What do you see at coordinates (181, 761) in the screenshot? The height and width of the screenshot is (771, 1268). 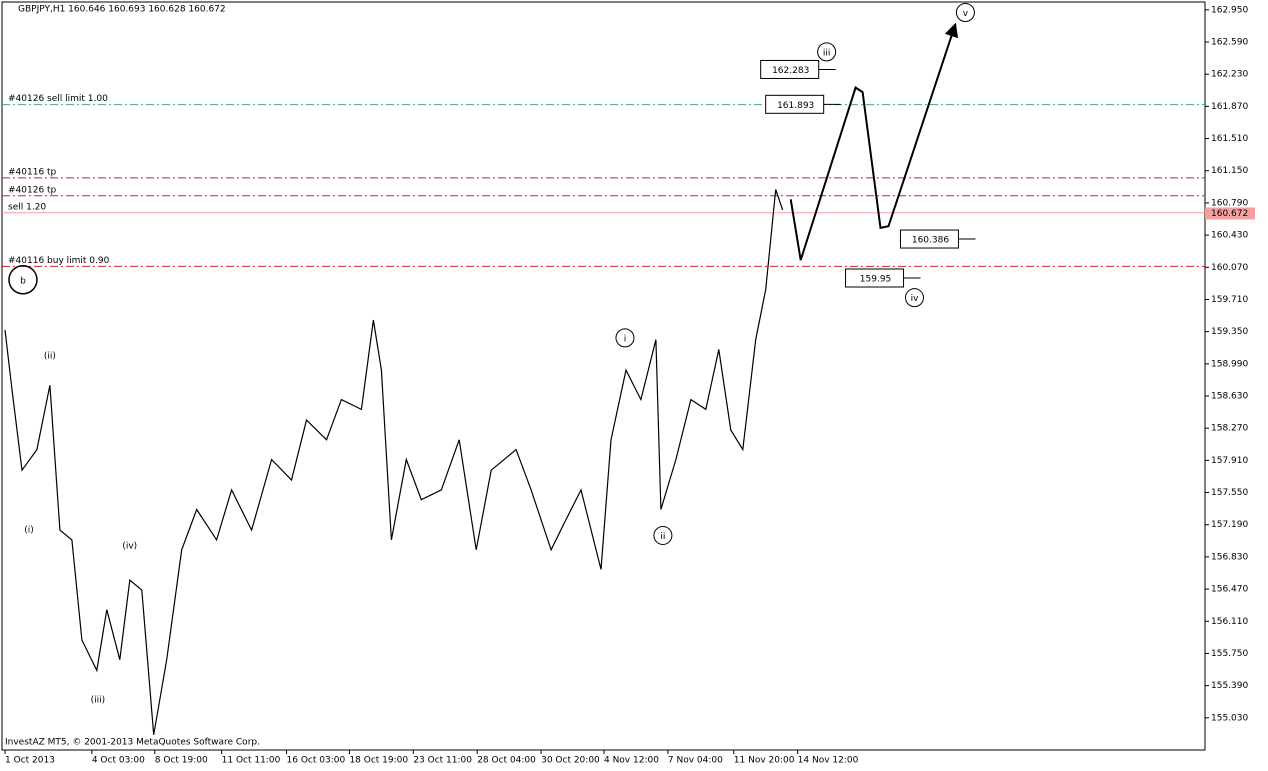 I see `x-tick-label: 8 Oct 19:00` at bounding box center [181, 761].